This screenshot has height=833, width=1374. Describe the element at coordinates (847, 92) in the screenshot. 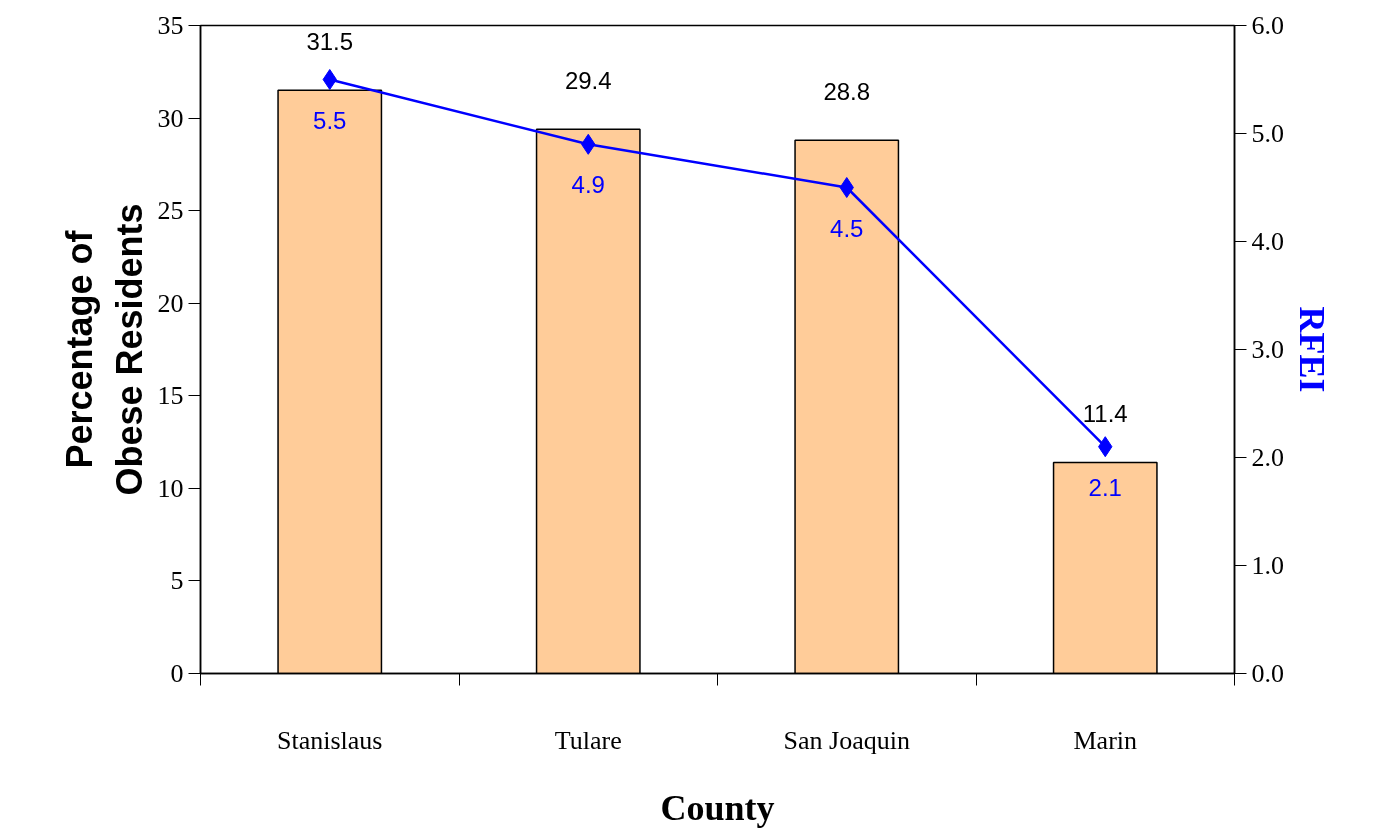

I see `data-label: 28.8` at that location.